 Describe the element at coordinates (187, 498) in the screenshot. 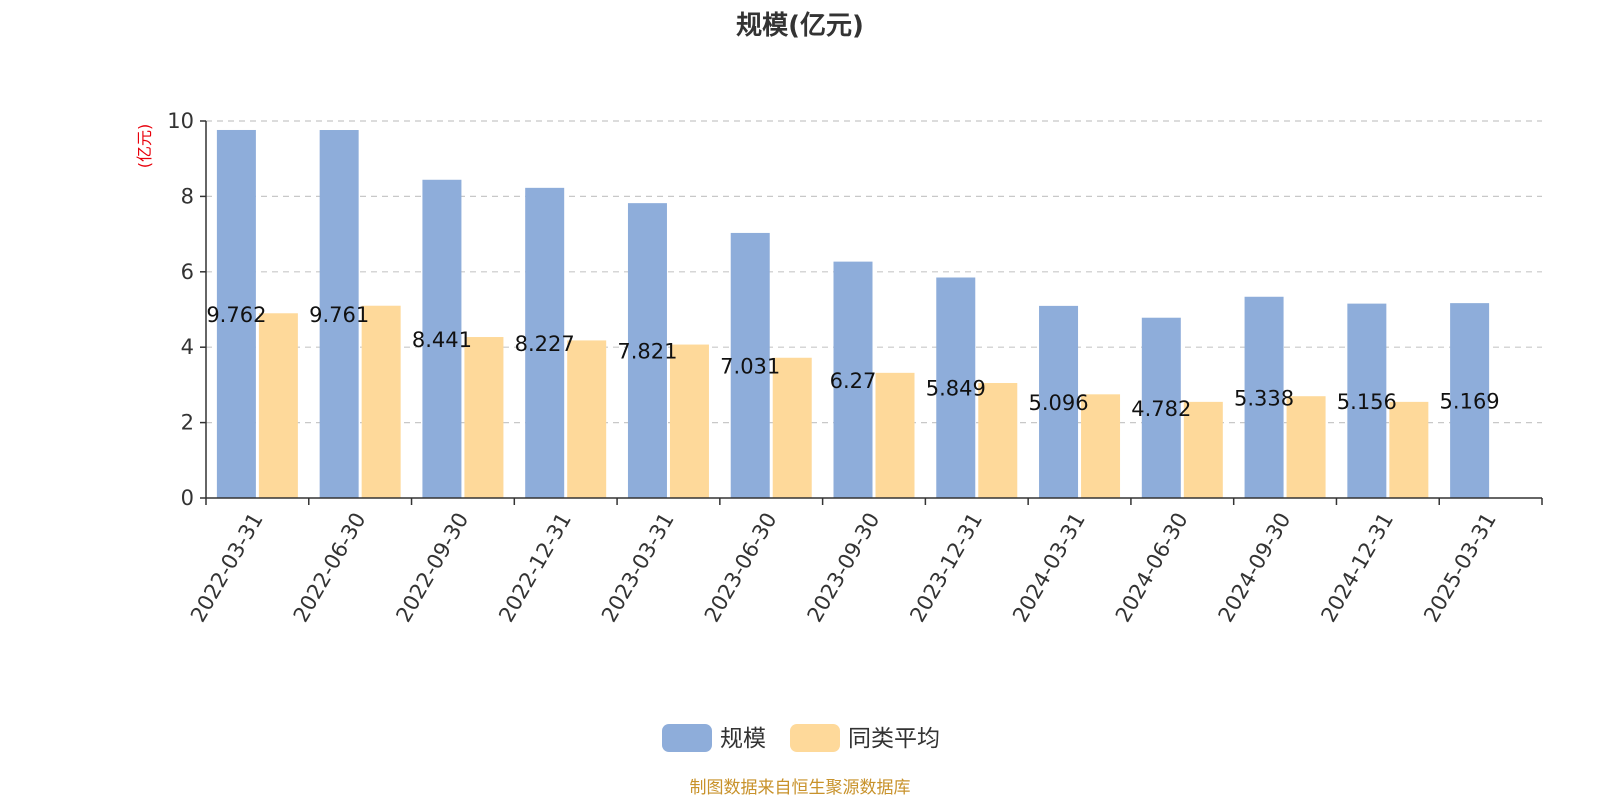

I see `y-tick-label: 0` at that location.